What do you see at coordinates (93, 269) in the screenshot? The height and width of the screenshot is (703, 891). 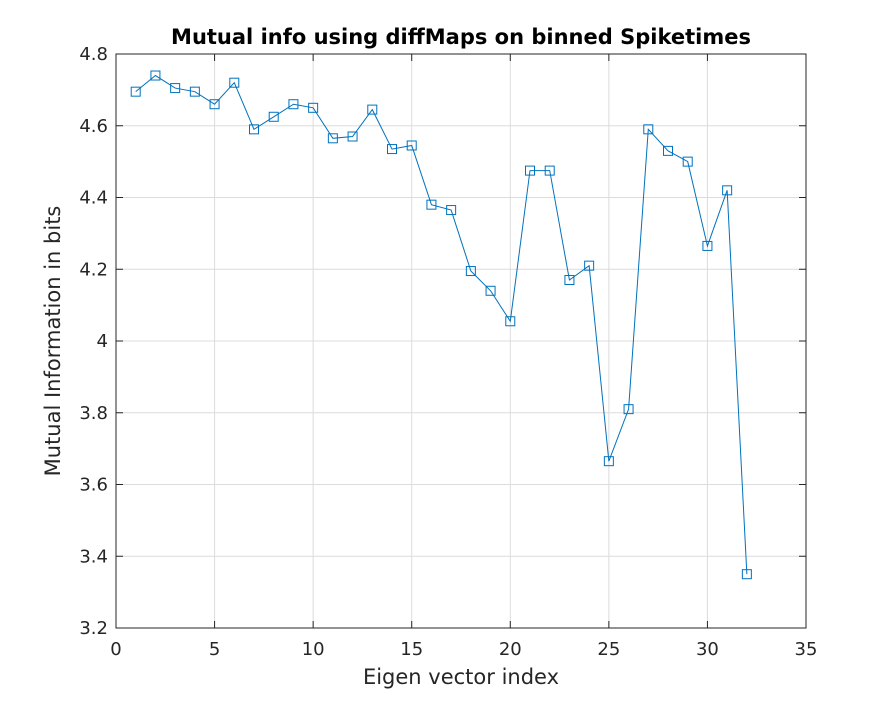 I see `y-tick-label: 4.2` at bounding box center [93, 269].